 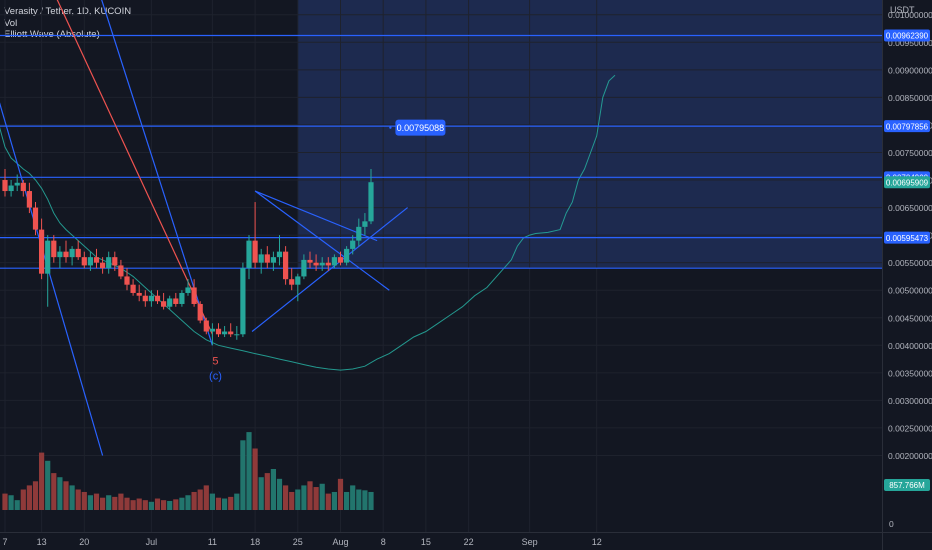 What do you see at coordinates (52, 34) in the screenshot?
I see `elliott-wave-indicator-label: Elliott Wave (Absolute)` at bounding box center [52, 34].